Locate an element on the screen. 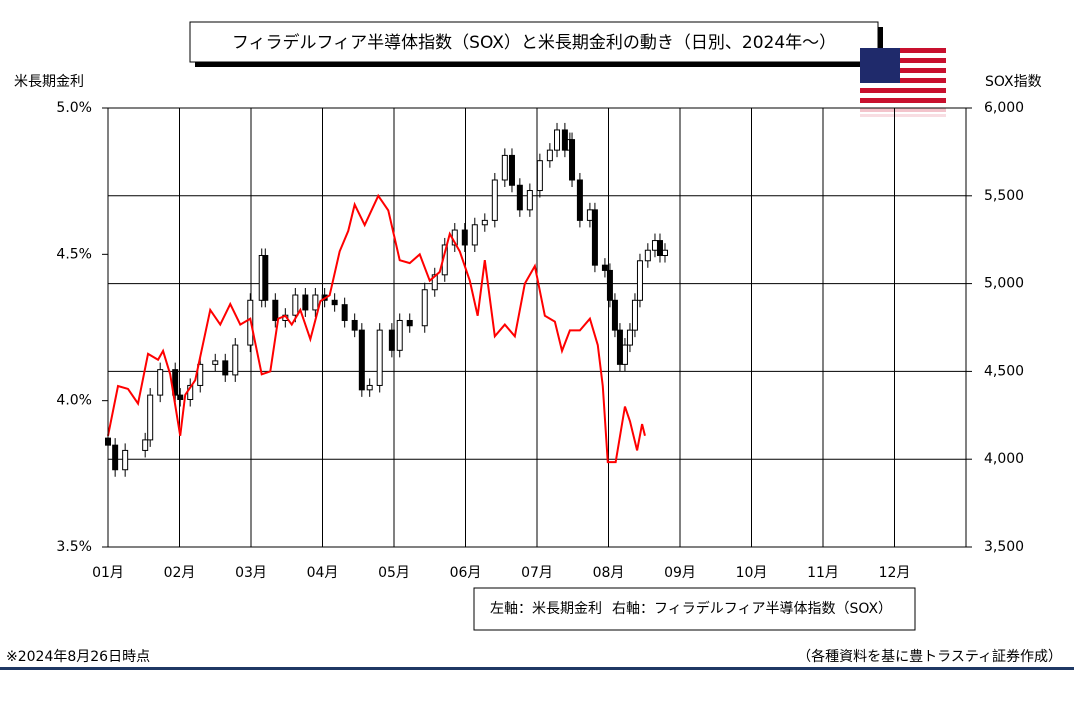  y2-tick-label: 5,500 is located at coordinates (1004, 196).